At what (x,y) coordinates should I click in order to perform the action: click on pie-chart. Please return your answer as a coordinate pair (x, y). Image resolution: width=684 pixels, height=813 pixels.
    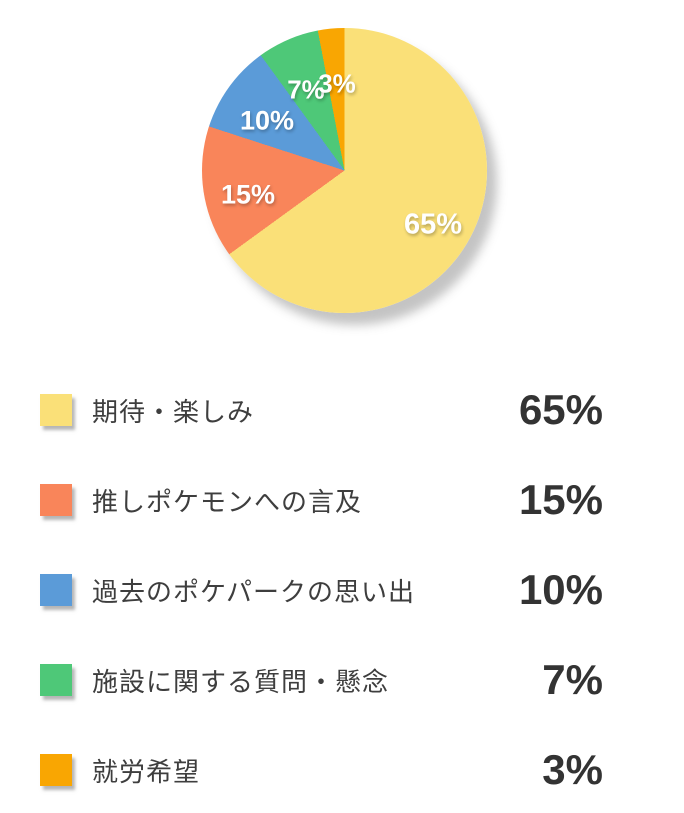
    Looking at the image, I should click on (344, 170).